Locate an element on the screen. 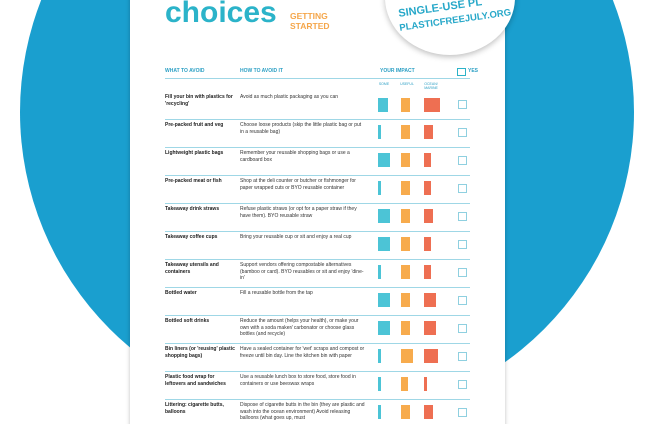 This screenshot has width=652, height=424. avoid-item: Pre-packed fruit and veg is located at coordinates (194, 125).